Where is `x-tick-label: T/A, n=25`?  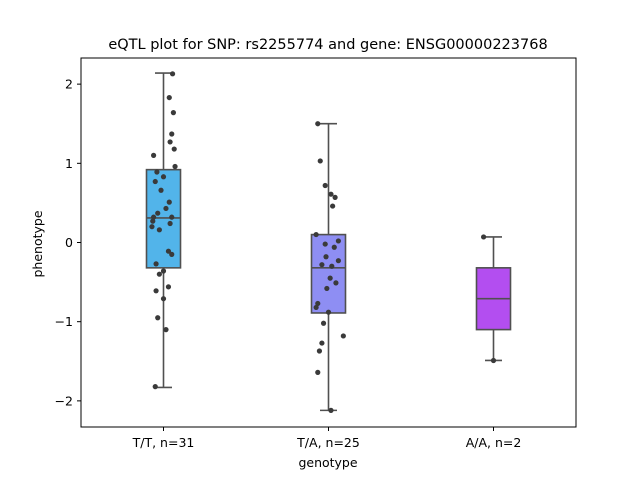 x-tick-label: T/A, n=25 is located at coordinates (328, 442).